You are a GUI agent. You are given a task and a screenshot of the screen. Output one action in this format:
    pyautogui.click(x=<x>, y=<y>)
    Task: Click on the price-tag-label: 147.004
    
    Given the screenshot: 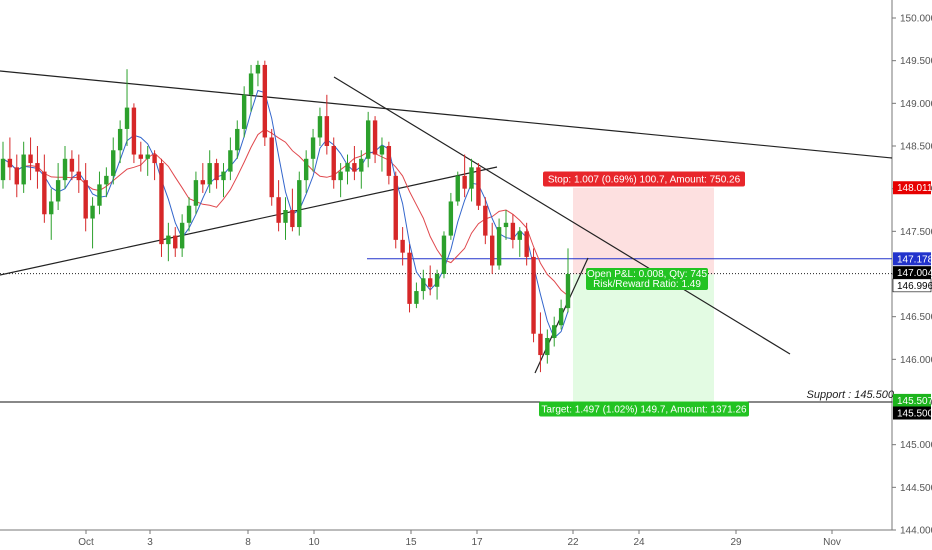 What is the action you would take?
    pyautogui.click(x=914, y=273)
    